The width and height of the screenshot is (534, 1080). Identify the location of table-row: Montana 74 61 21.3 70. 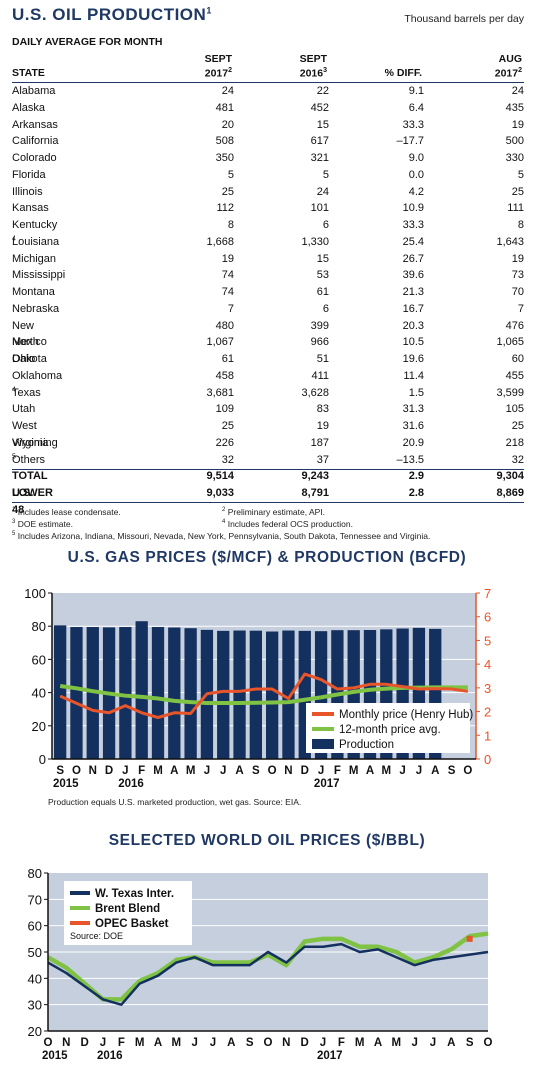
(268, 292).